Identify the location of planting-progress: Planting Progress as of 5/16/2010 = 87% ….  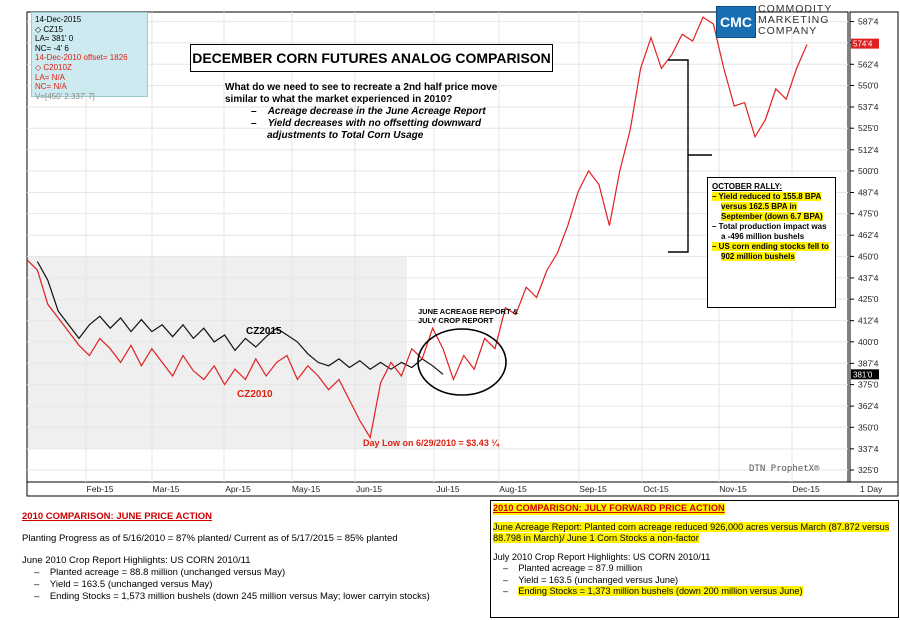
(210, 538).